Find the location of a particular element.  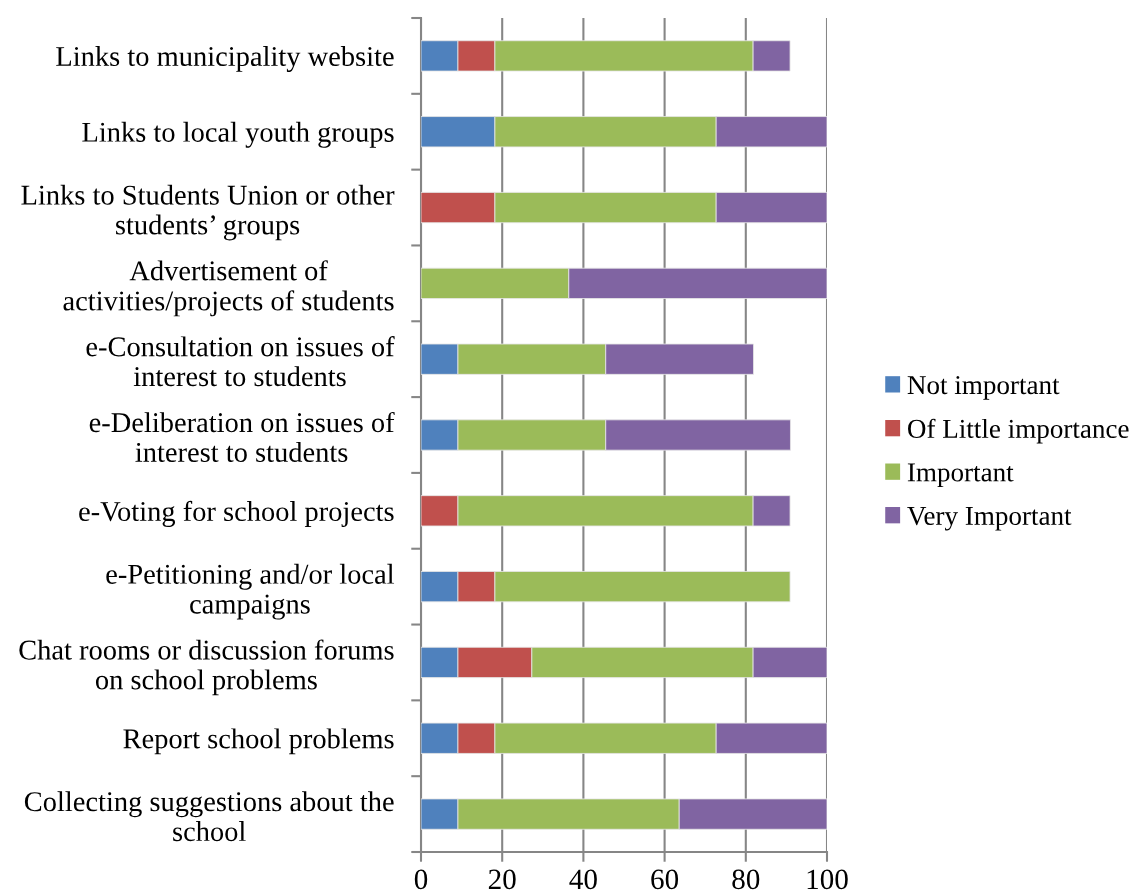

x-tick-label: 100 is located at coordinates (827, 879).